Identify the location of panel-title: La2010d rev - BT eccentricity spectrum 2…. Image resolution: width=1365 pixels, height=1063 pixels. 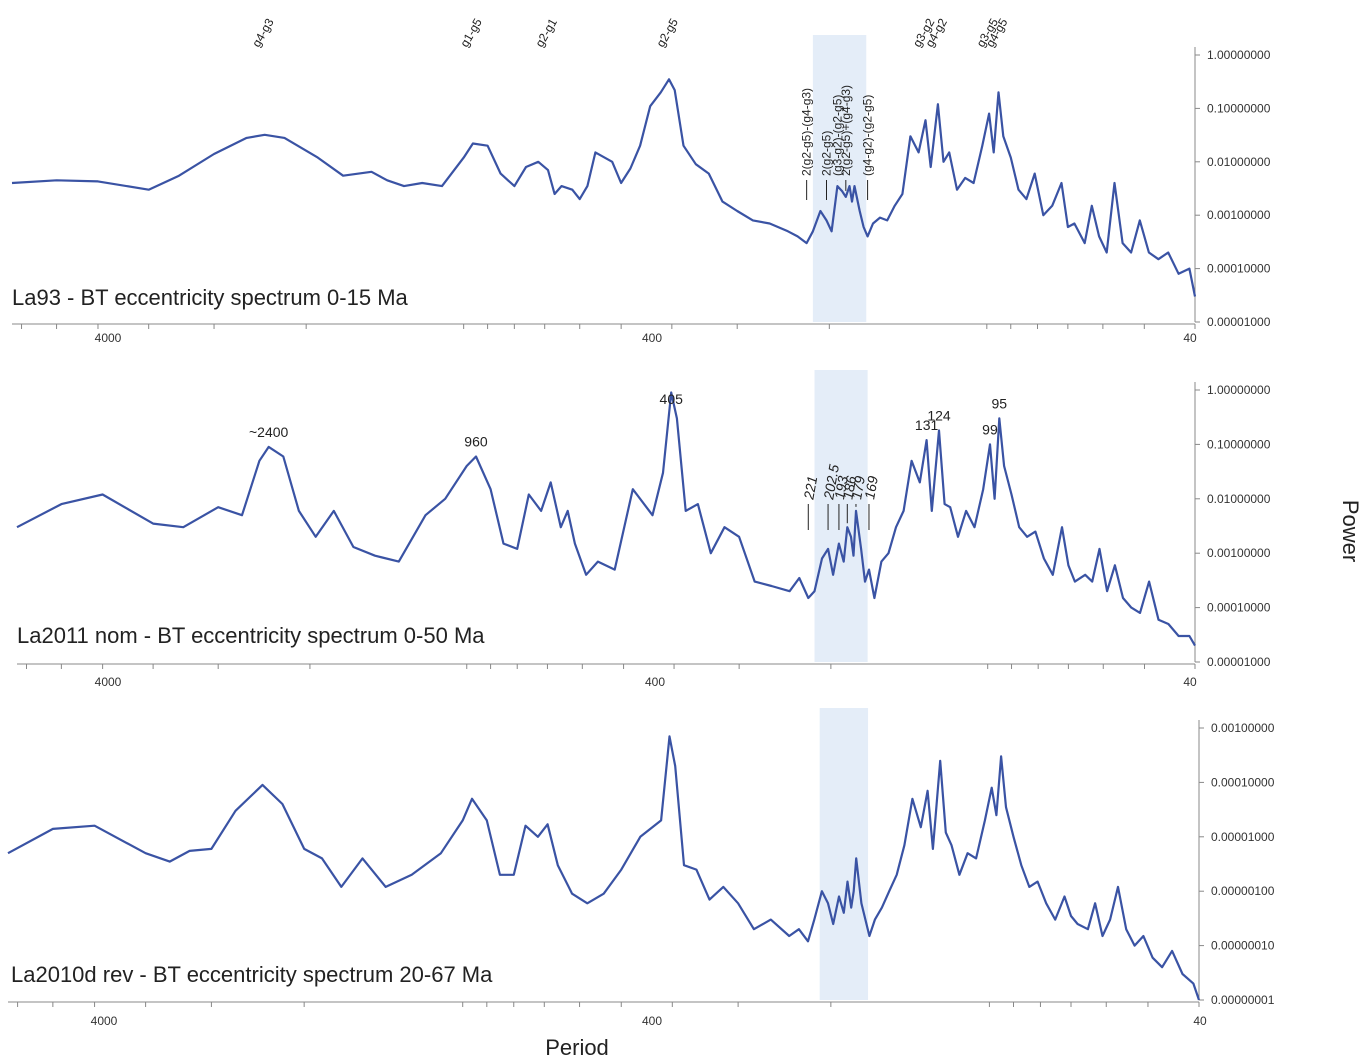
(252, 974).